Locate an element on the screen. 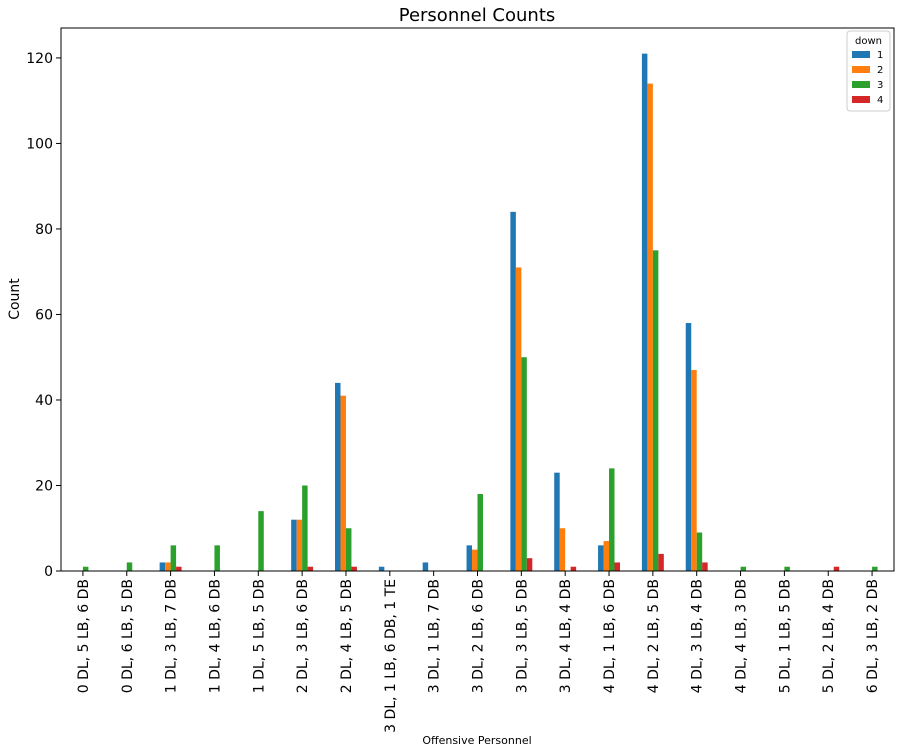  legend-label-down-4: 4 is located at coordinates (880, 100).